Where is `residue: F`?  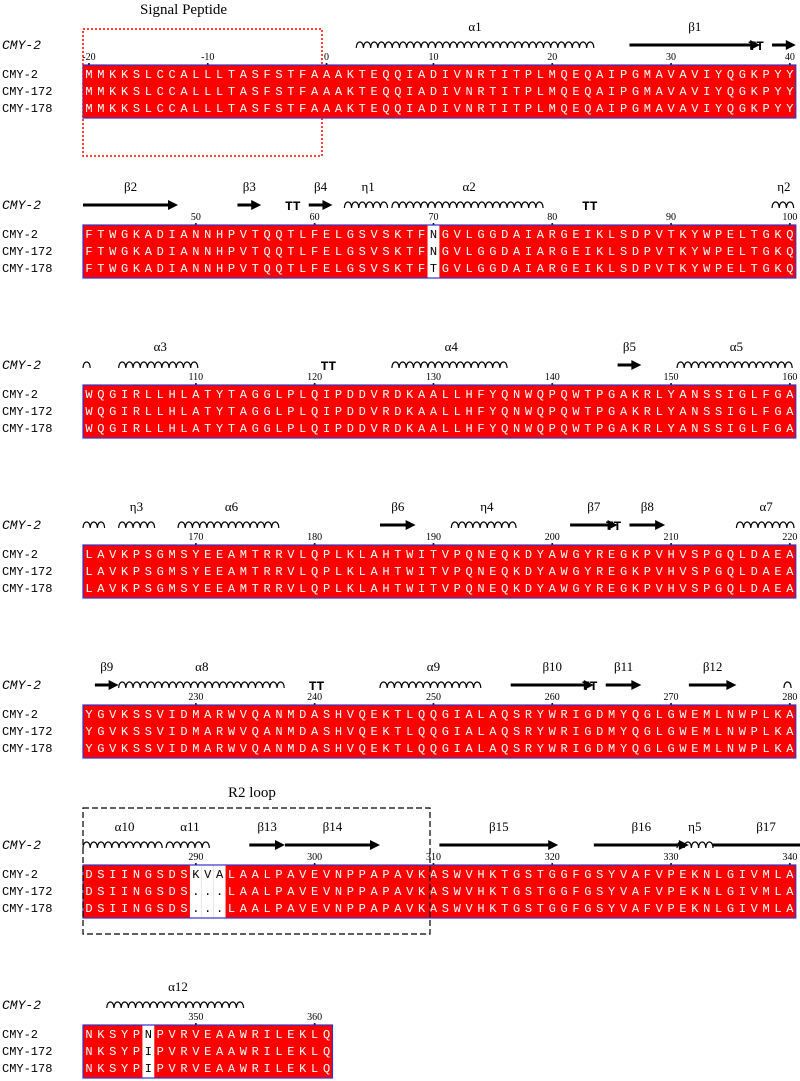
residue: F is located at coordinates (314, 235).